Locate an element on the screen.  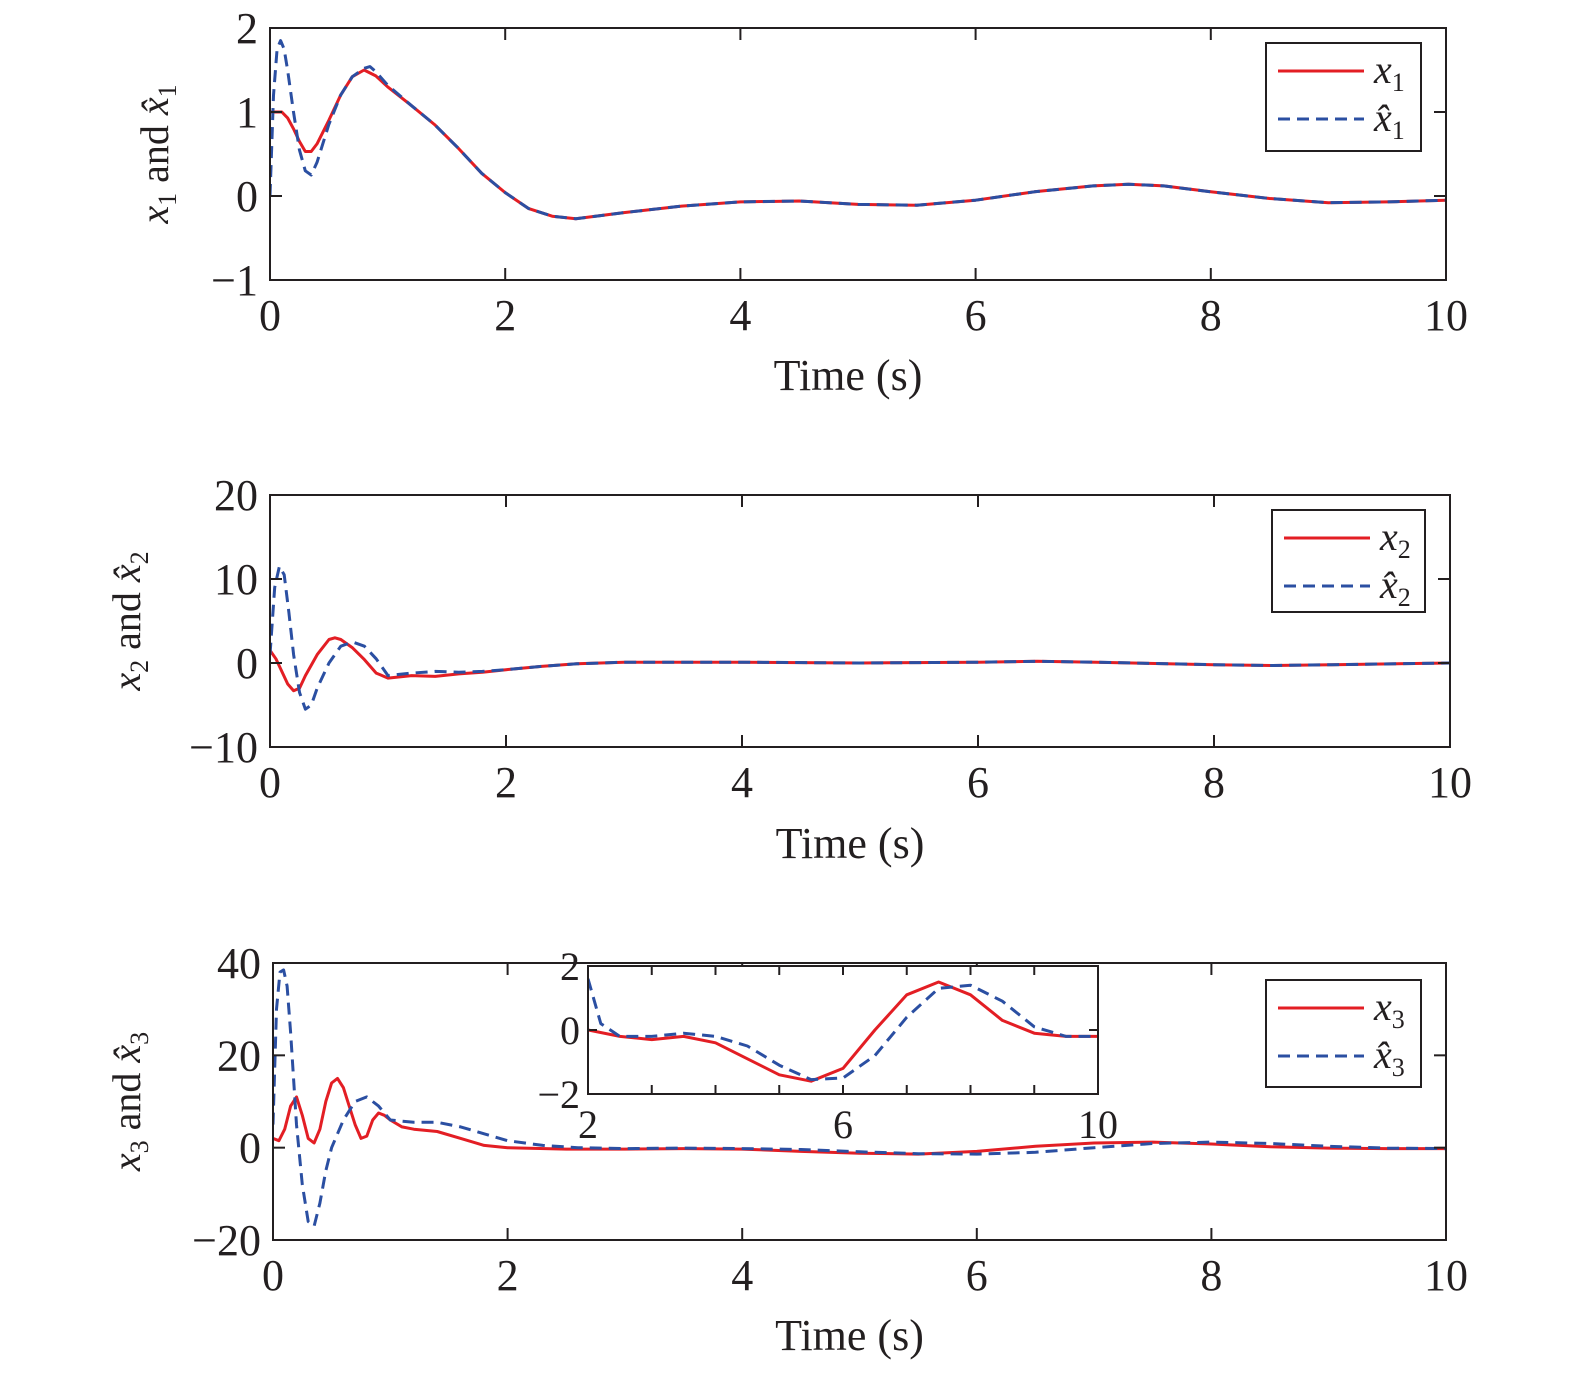
legend-entry: x̂3 is located at coordinates (1389, 1057).